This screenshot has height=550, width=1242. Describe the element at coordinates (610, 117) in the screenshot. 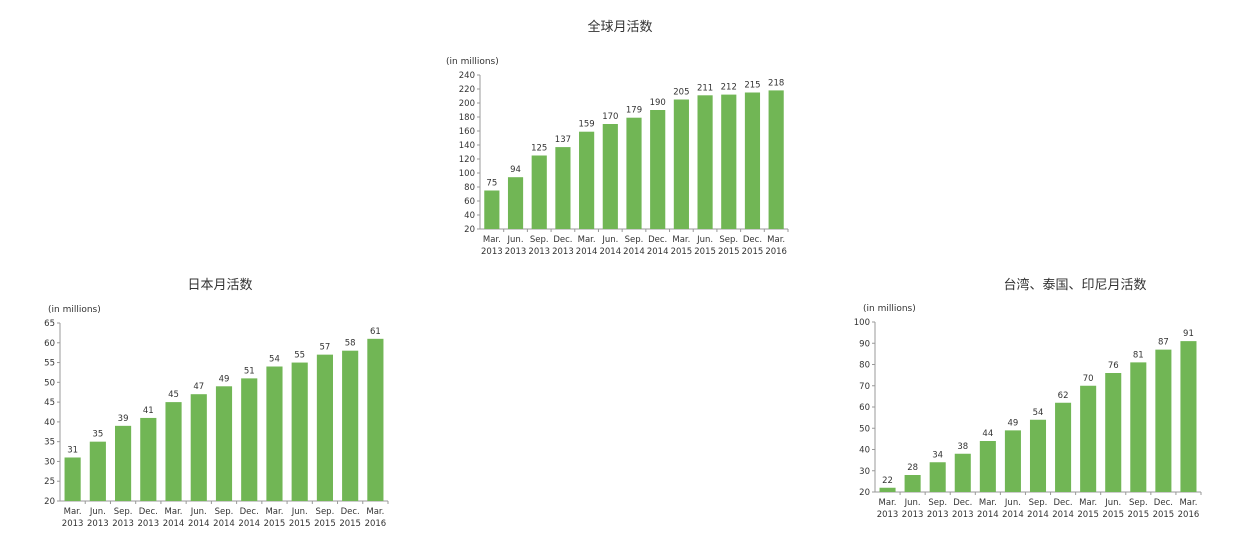

I see `data-label: 170` at that location.